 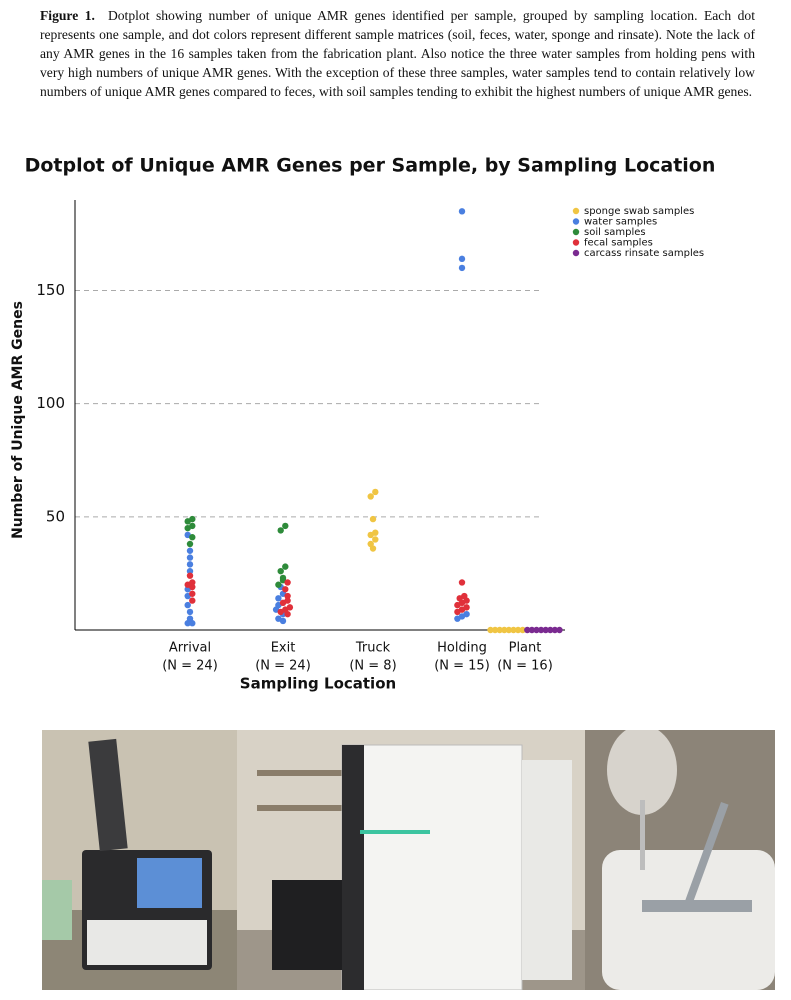 I want to click on y-tick-label: 50, so click(x=55, y=516).